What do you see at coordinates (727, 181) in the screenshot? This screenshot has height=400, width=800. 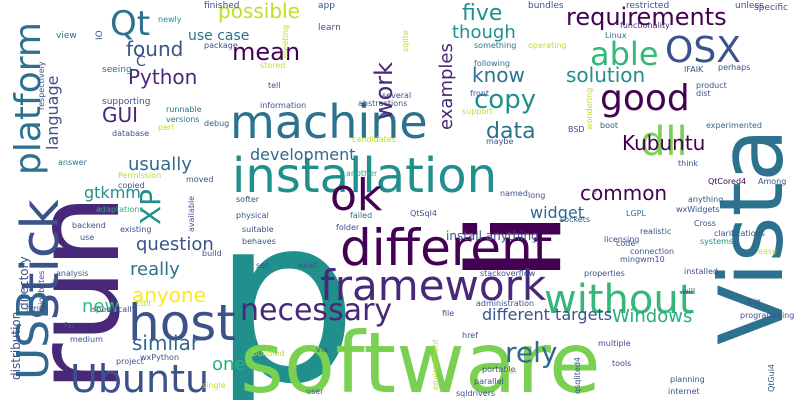 I see `word-qtcored4: QtCored4` at bounding box center [727, 181].